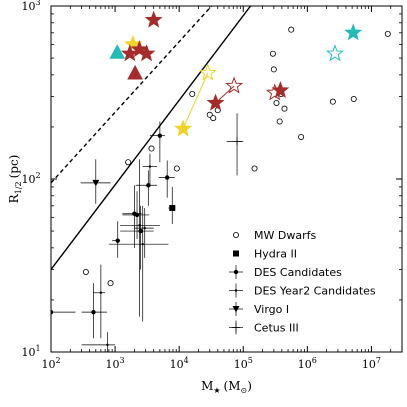 This screenshot has height=407, width=407. I want to click on legend-item: Virgo I, so click(259, 309).